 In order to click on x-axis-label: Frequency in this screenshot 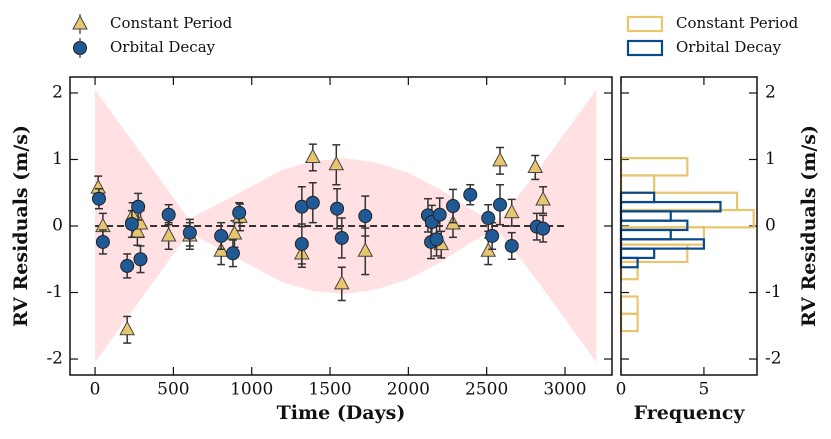, I will do `click(690, 413)`.